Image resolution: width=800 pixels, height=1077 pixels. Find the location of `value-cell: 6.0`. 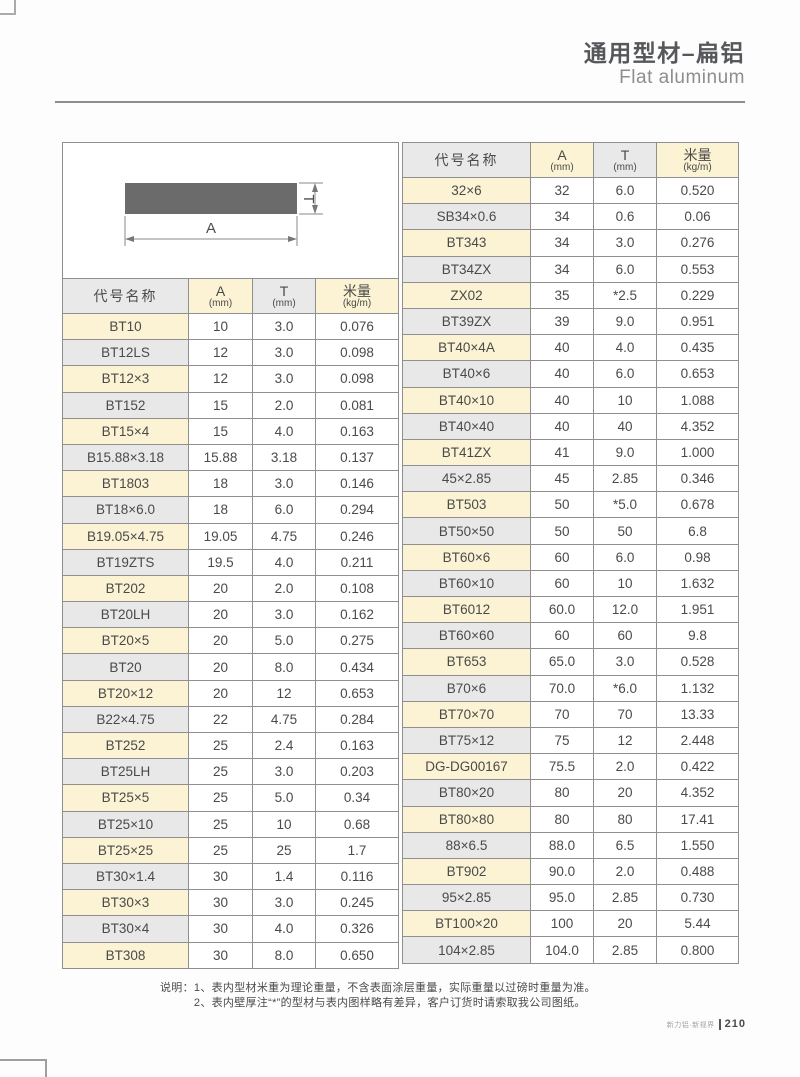

value-cell: 6.0 is located at coordinates (284, 510).